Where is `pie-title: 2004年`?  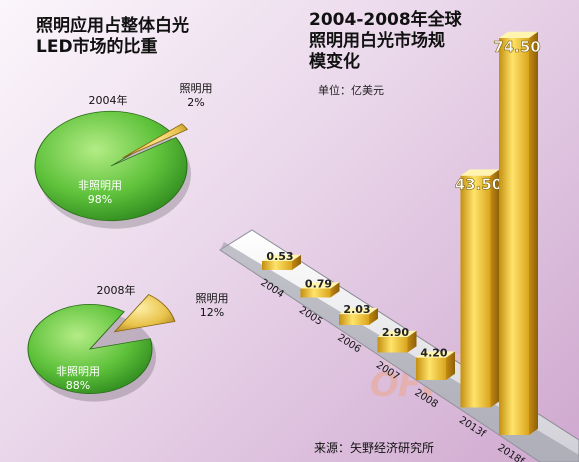
pie-title: 2004年 is located at coordinates (108, 100).